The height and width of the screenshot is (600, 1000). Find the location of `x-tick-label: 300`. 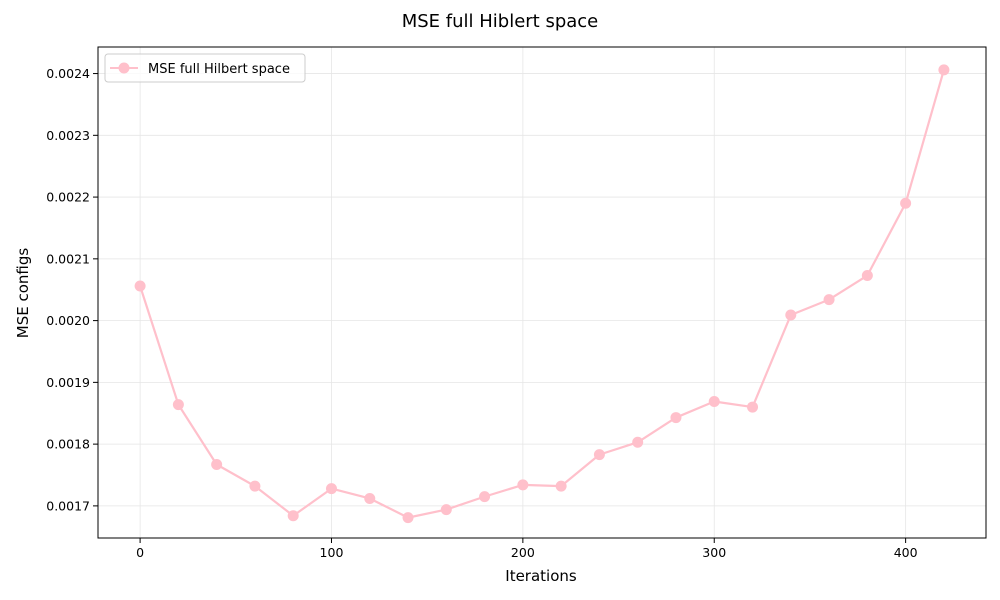

x-tick-label: 300 is located at coordinates (714, 552).